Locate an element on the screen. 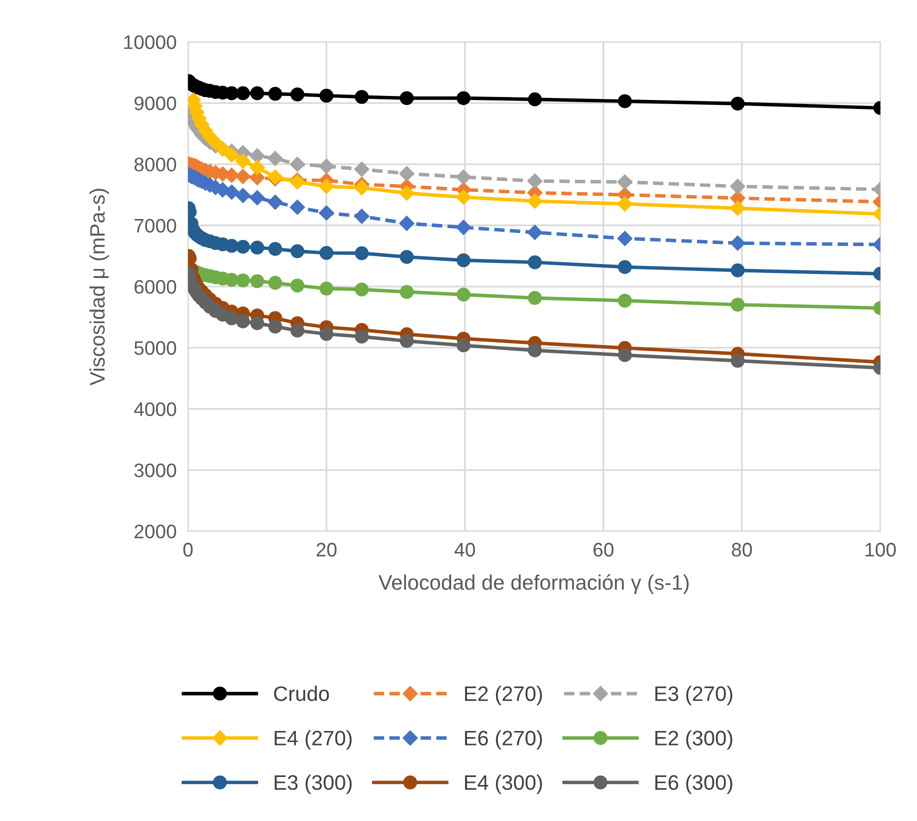 The width and height of the screenshot is (917, 821). x-tick-label: 100 is located at coordinates (881, 549).